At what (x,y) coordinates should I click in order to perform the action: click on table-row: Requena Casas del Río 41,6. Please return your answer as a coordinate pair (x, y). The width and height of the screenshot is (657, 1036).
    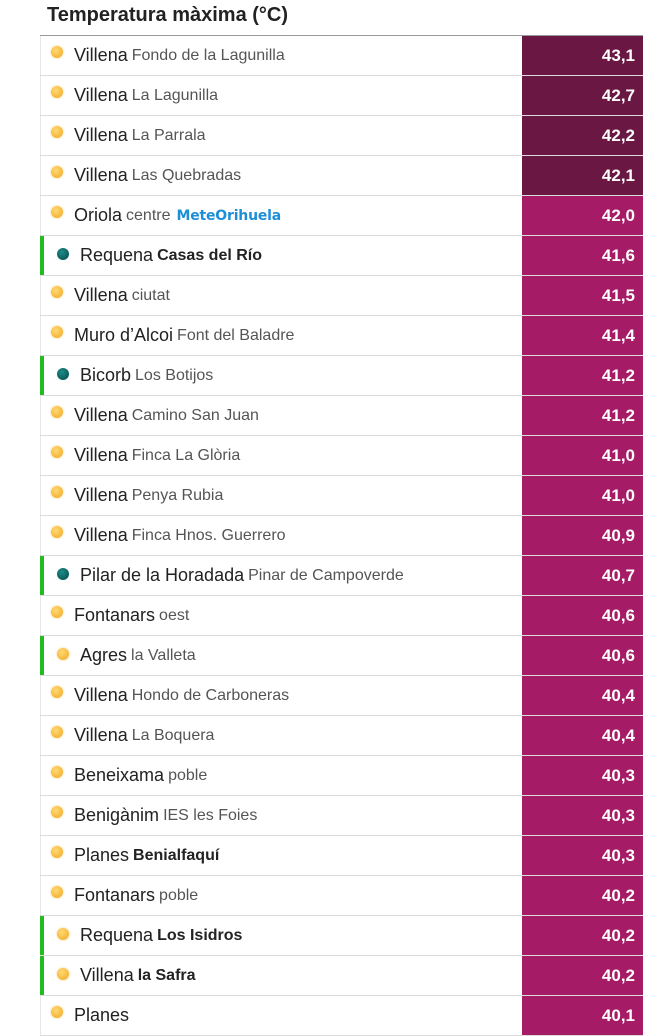
    Looking at the image, I should click on (341, 256).